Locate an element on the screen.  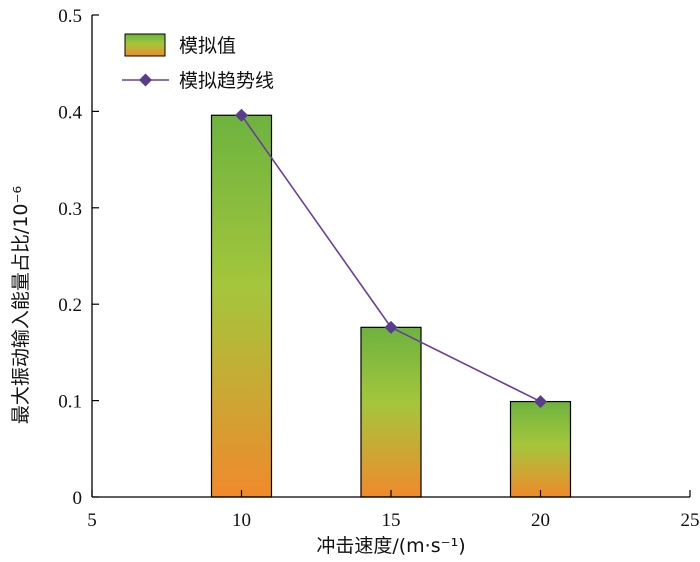
y-tick-label: 0 is located at coordinates (78, 498).